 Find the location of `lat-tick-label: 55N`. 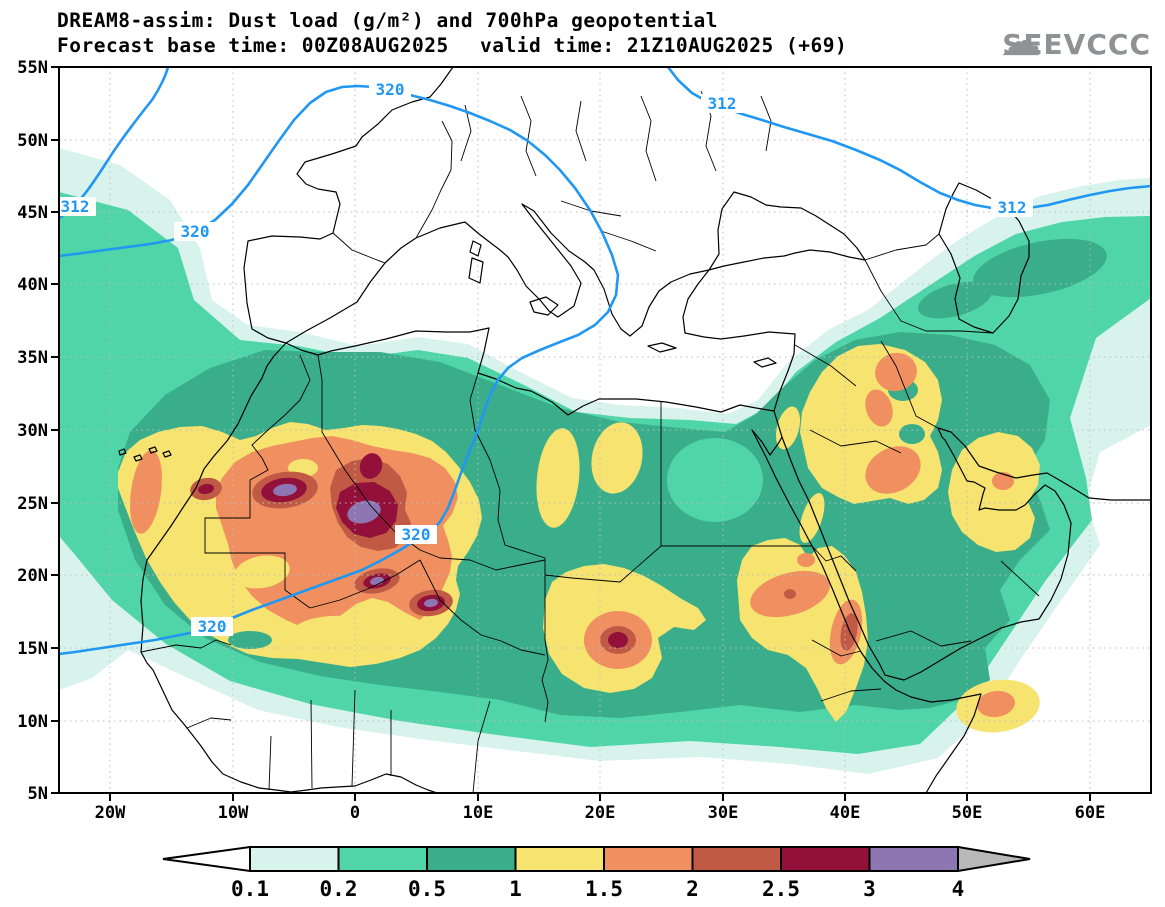

lat-tick-label: 55N is located at coordinates (32, 68).